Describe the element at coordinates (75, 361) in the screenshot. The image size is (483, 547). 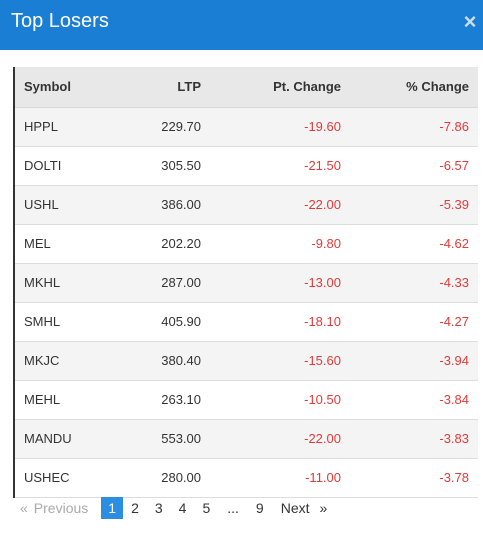
I see `cell-symbol: MKJC` at that location.